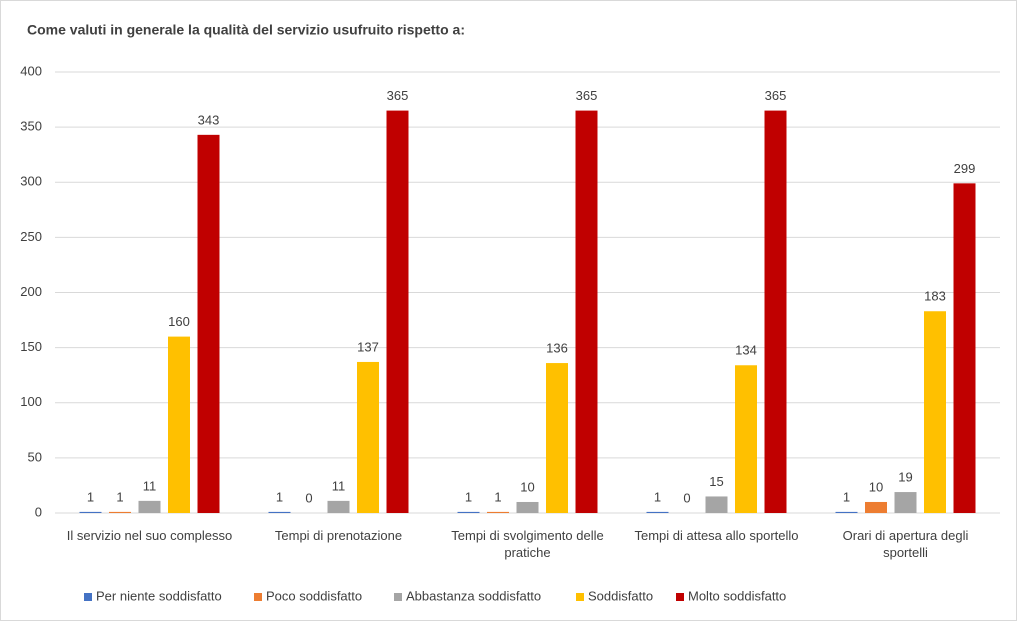 Image resolution: width=1017 pixels, height=621 pixels. I want to click on data-label: 134, so click(746, 350).